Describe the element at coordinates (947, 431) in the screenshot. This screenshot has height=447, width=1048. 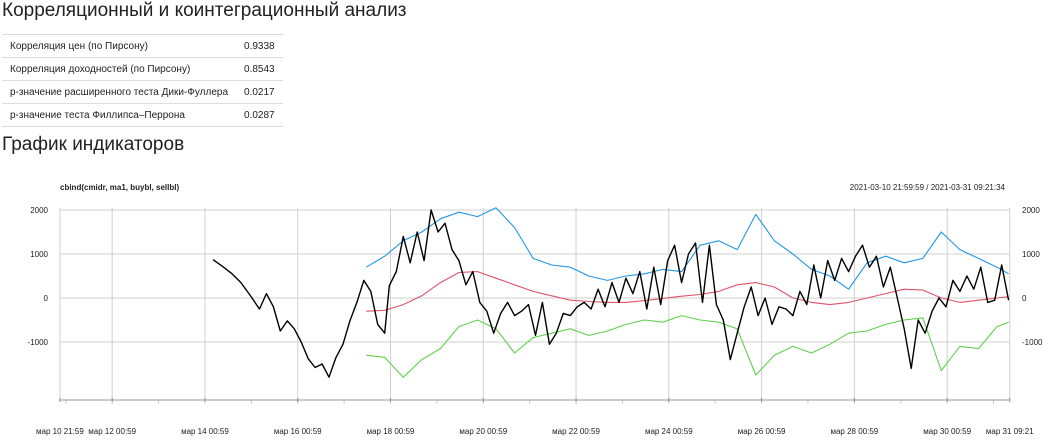
I see `x-tick-label: мар 30 00:59` at that location.